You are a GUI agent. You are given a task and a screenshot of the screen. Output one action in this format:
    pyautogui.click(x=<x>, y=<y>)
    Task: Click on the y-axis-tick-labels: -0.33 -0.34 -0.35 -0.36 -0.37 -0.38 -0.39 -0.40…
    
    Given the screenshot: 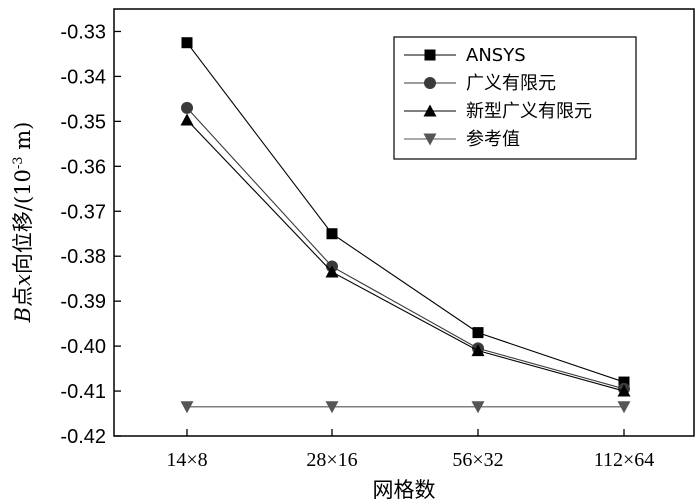 What is the action you would take?
    pyautogui.click(x=83, y=234)
    